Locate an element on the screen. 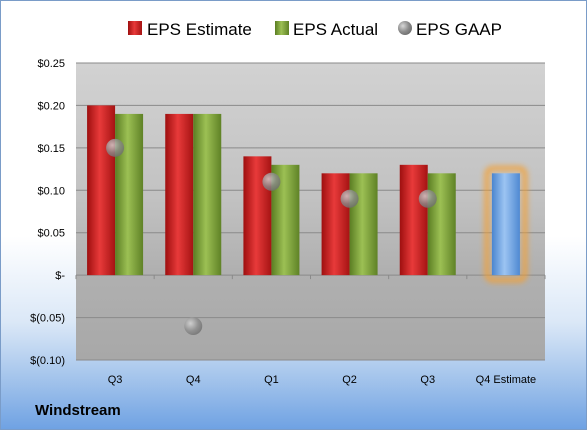 The height and width of the screenshot is (431, 587). legend-item-eps-gaap: EPS GAAP is located at coordinates (450, 29).